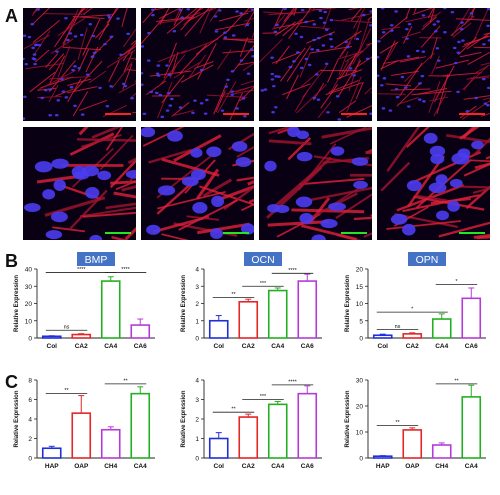 This screenshot has height=495, width=500. What do you see at coordinates (30, 439) in the screenshot?
I see `y-tick-label: 2` at bounding box center [30, 439].